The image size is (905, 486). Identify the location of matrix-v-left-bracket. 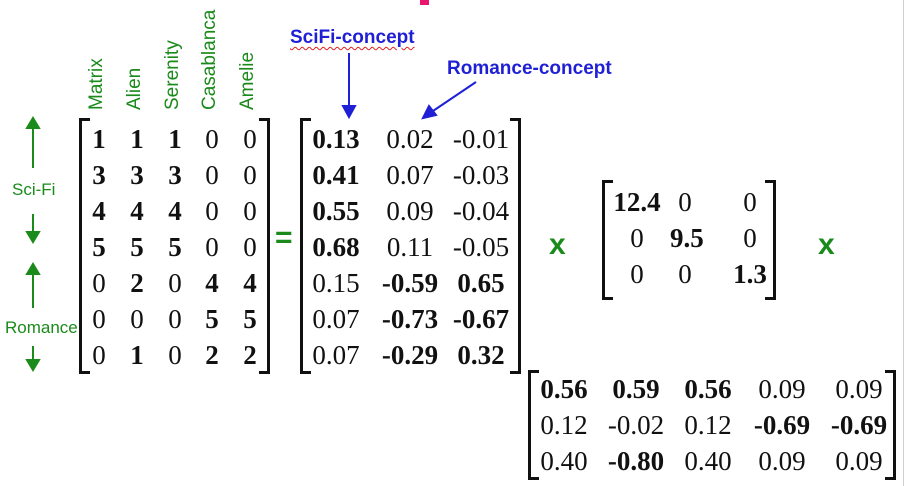
(533, 425).